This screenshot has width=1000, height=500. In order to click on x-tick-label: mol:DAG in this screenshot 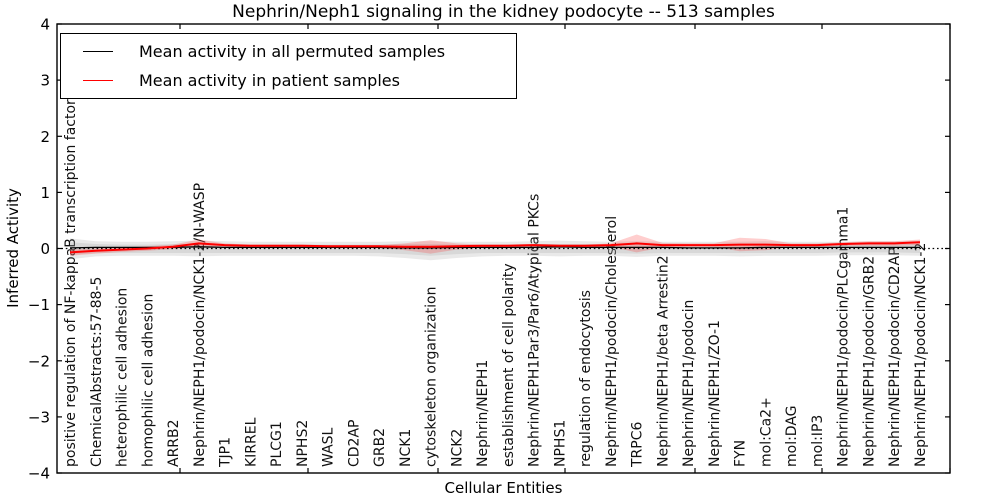, I will do `click(792, 436)`.